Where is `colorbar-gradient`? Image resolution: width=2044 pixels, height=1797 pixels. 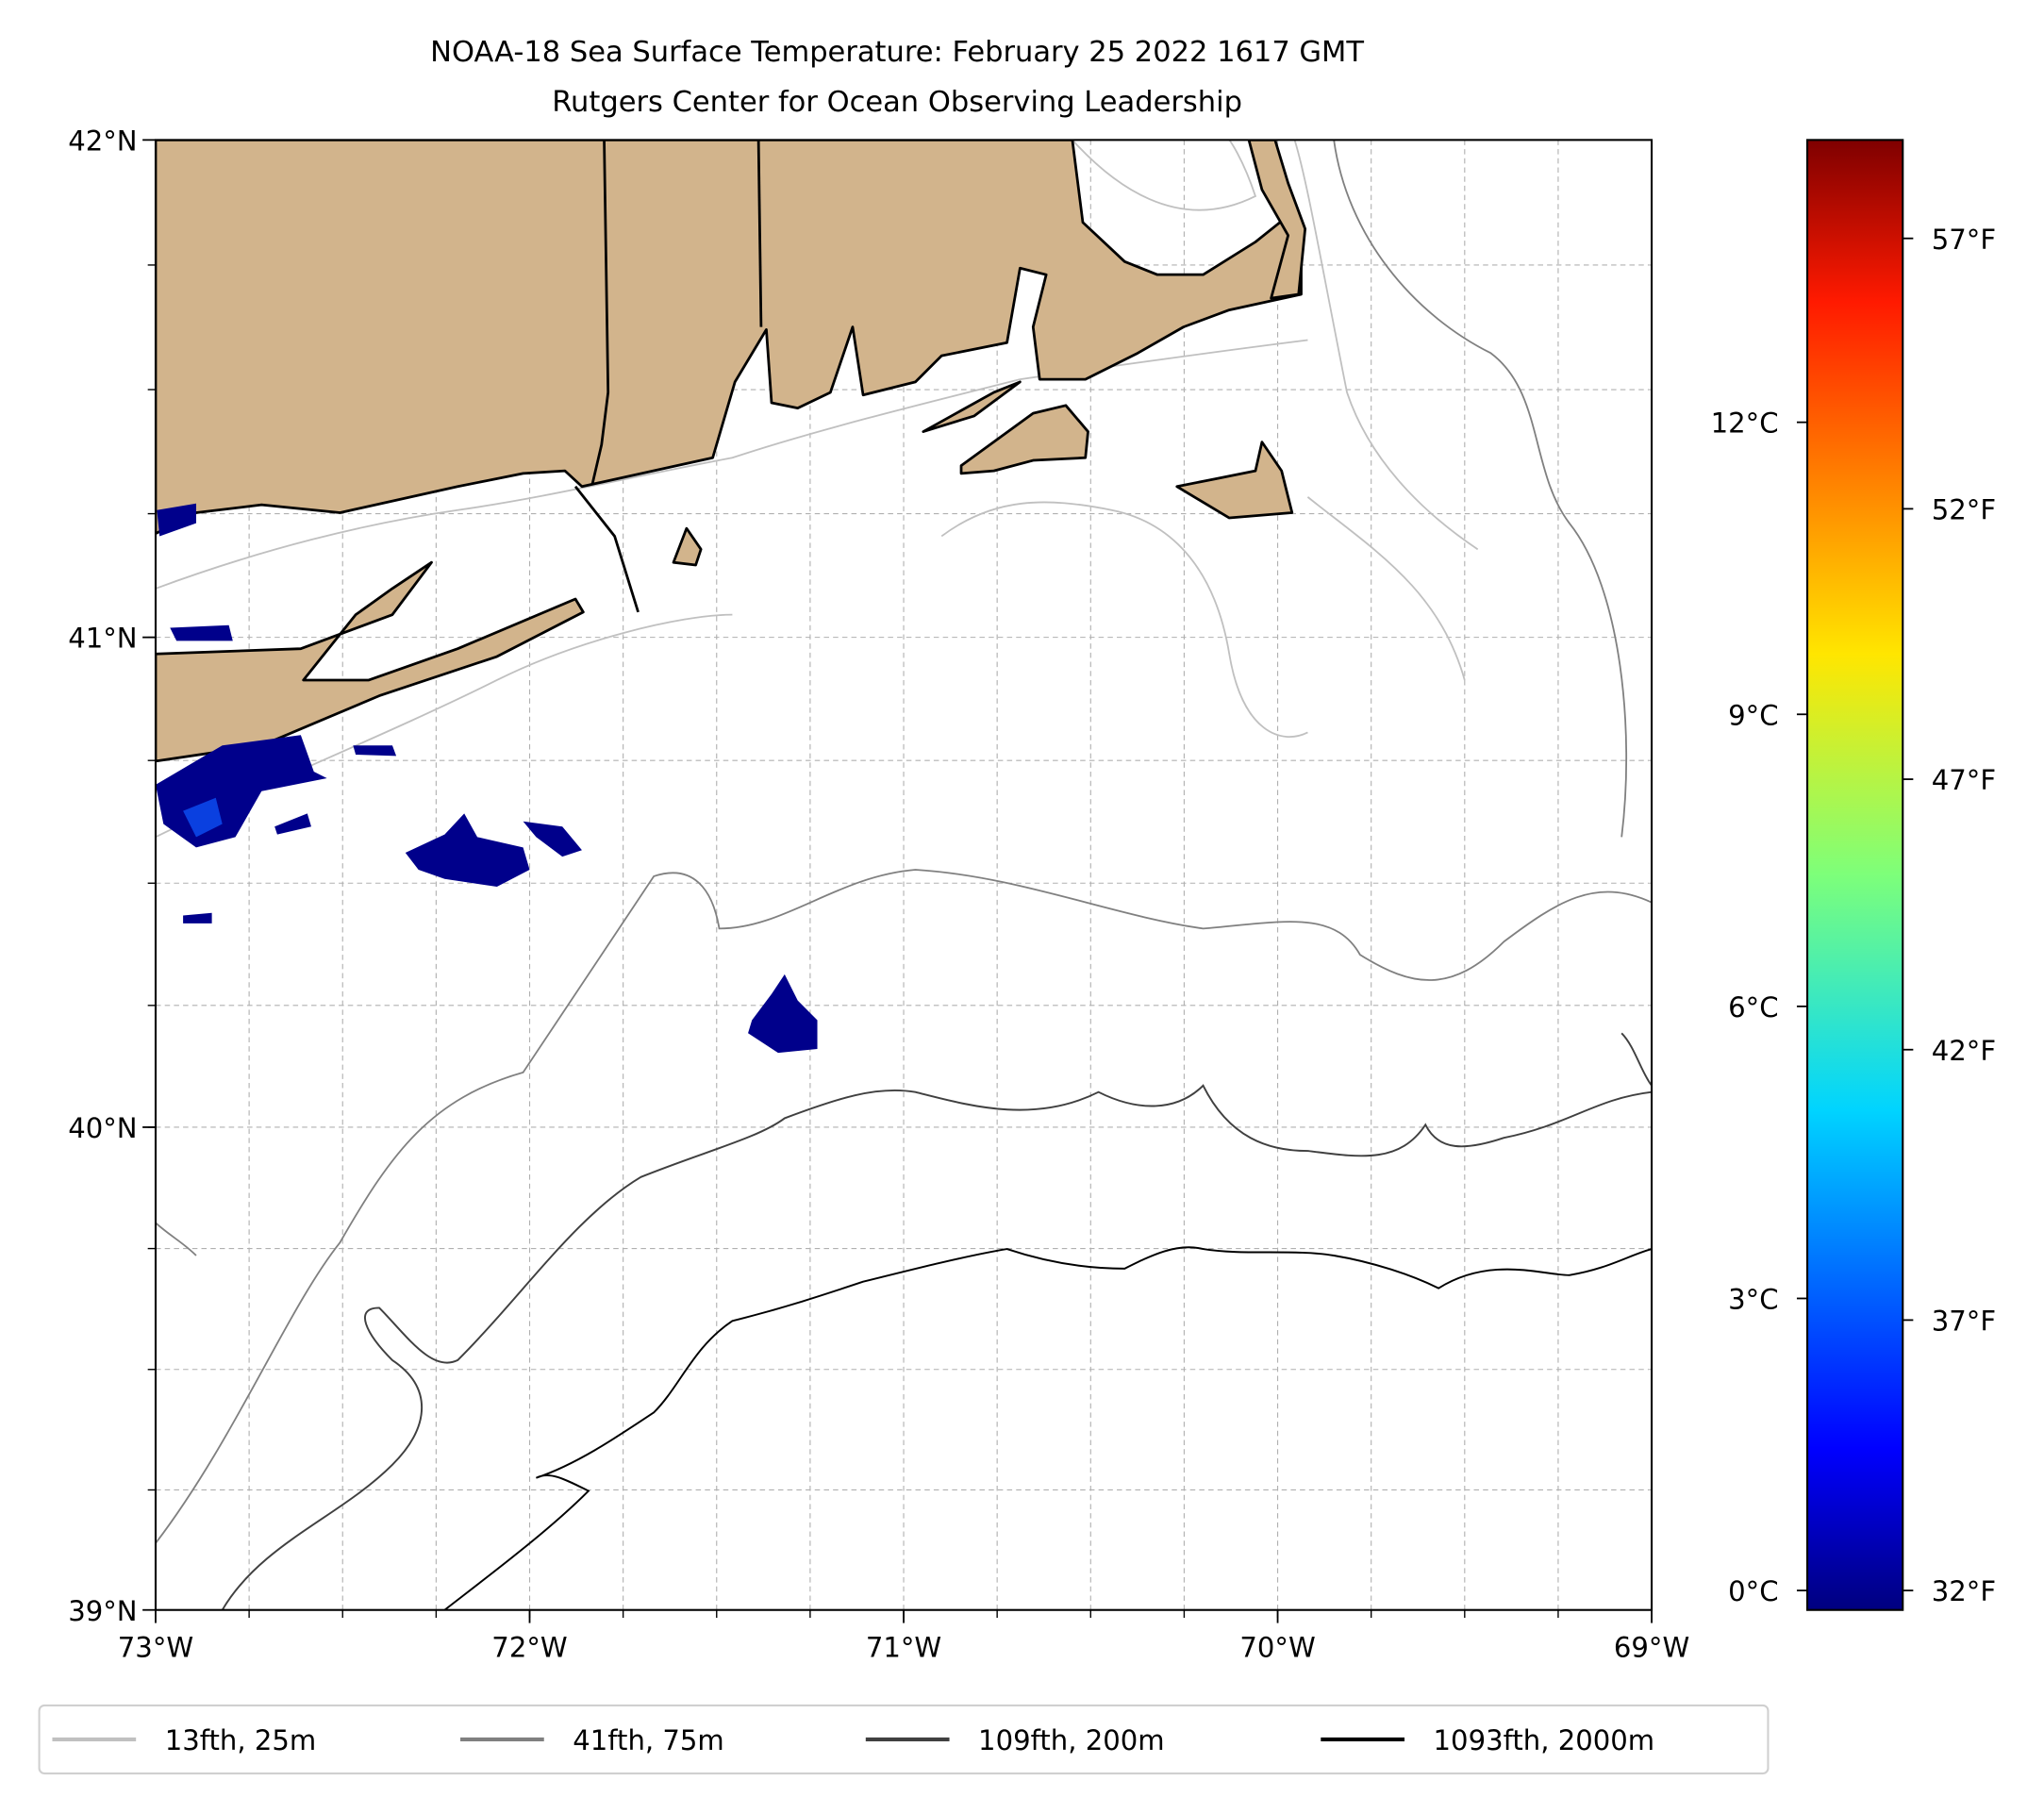
colorbar-gradient is located at coordinates (1855, 875).